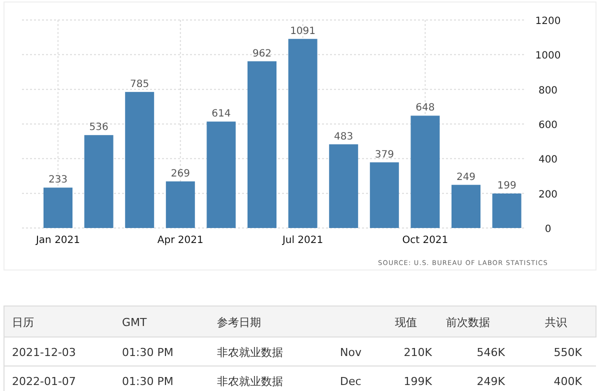 This screenshot has width=600, height=391. Describe the element at coordinates (425, 240) in the screenshot. I see `x-tick-label: Oct 2021` at that location.